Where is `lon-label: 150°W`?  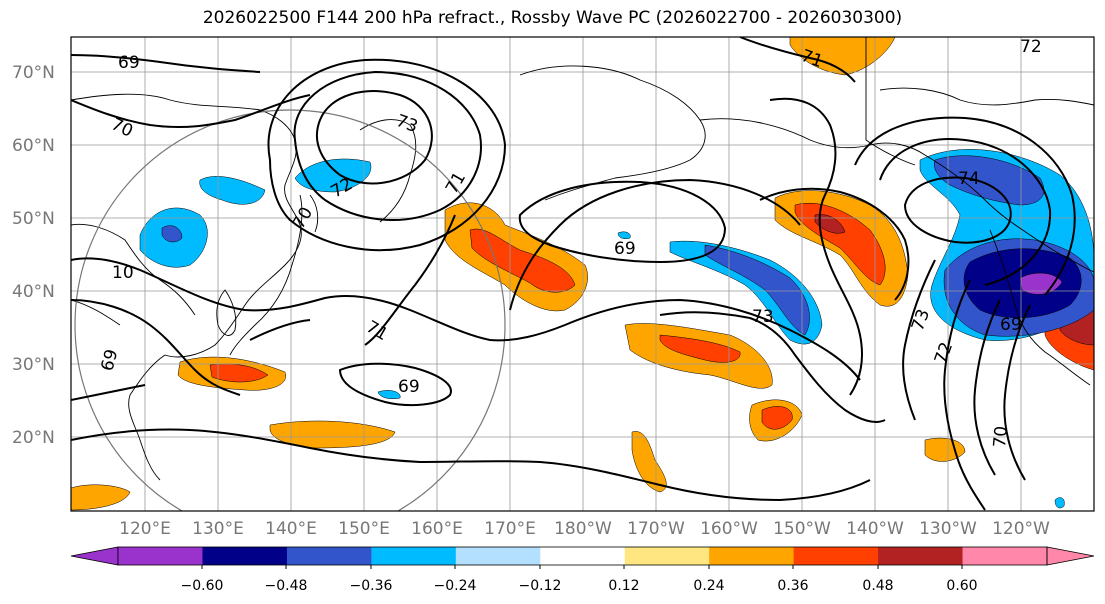
lon-label: 150°W is located at coordinates (802, 529).